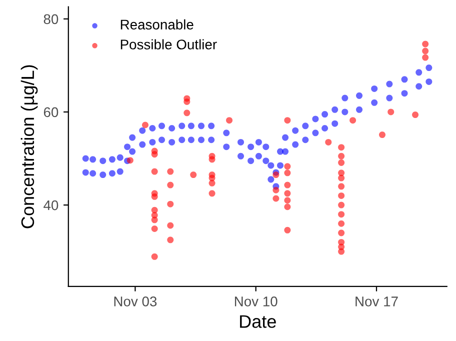  What do you see at coordinates (29, 146) in the screenshot?
I see `y-axis-title: Concentration (µg/L)` at bounding box center [29, 146].